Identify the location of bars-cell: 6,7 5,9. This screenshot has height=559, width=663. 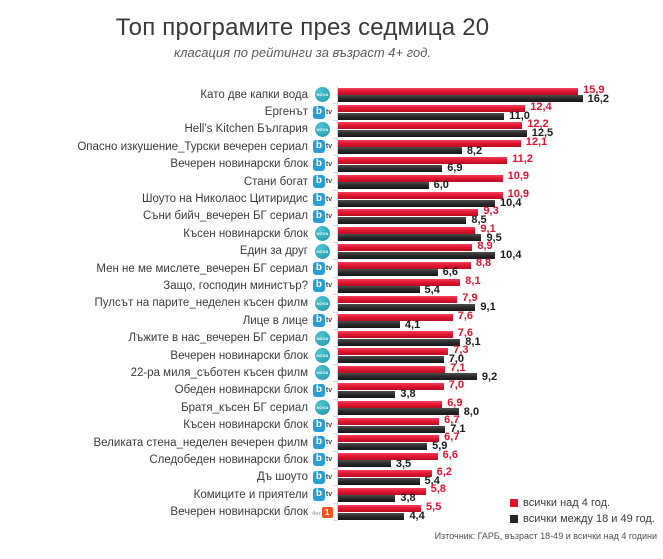
(498, 441).